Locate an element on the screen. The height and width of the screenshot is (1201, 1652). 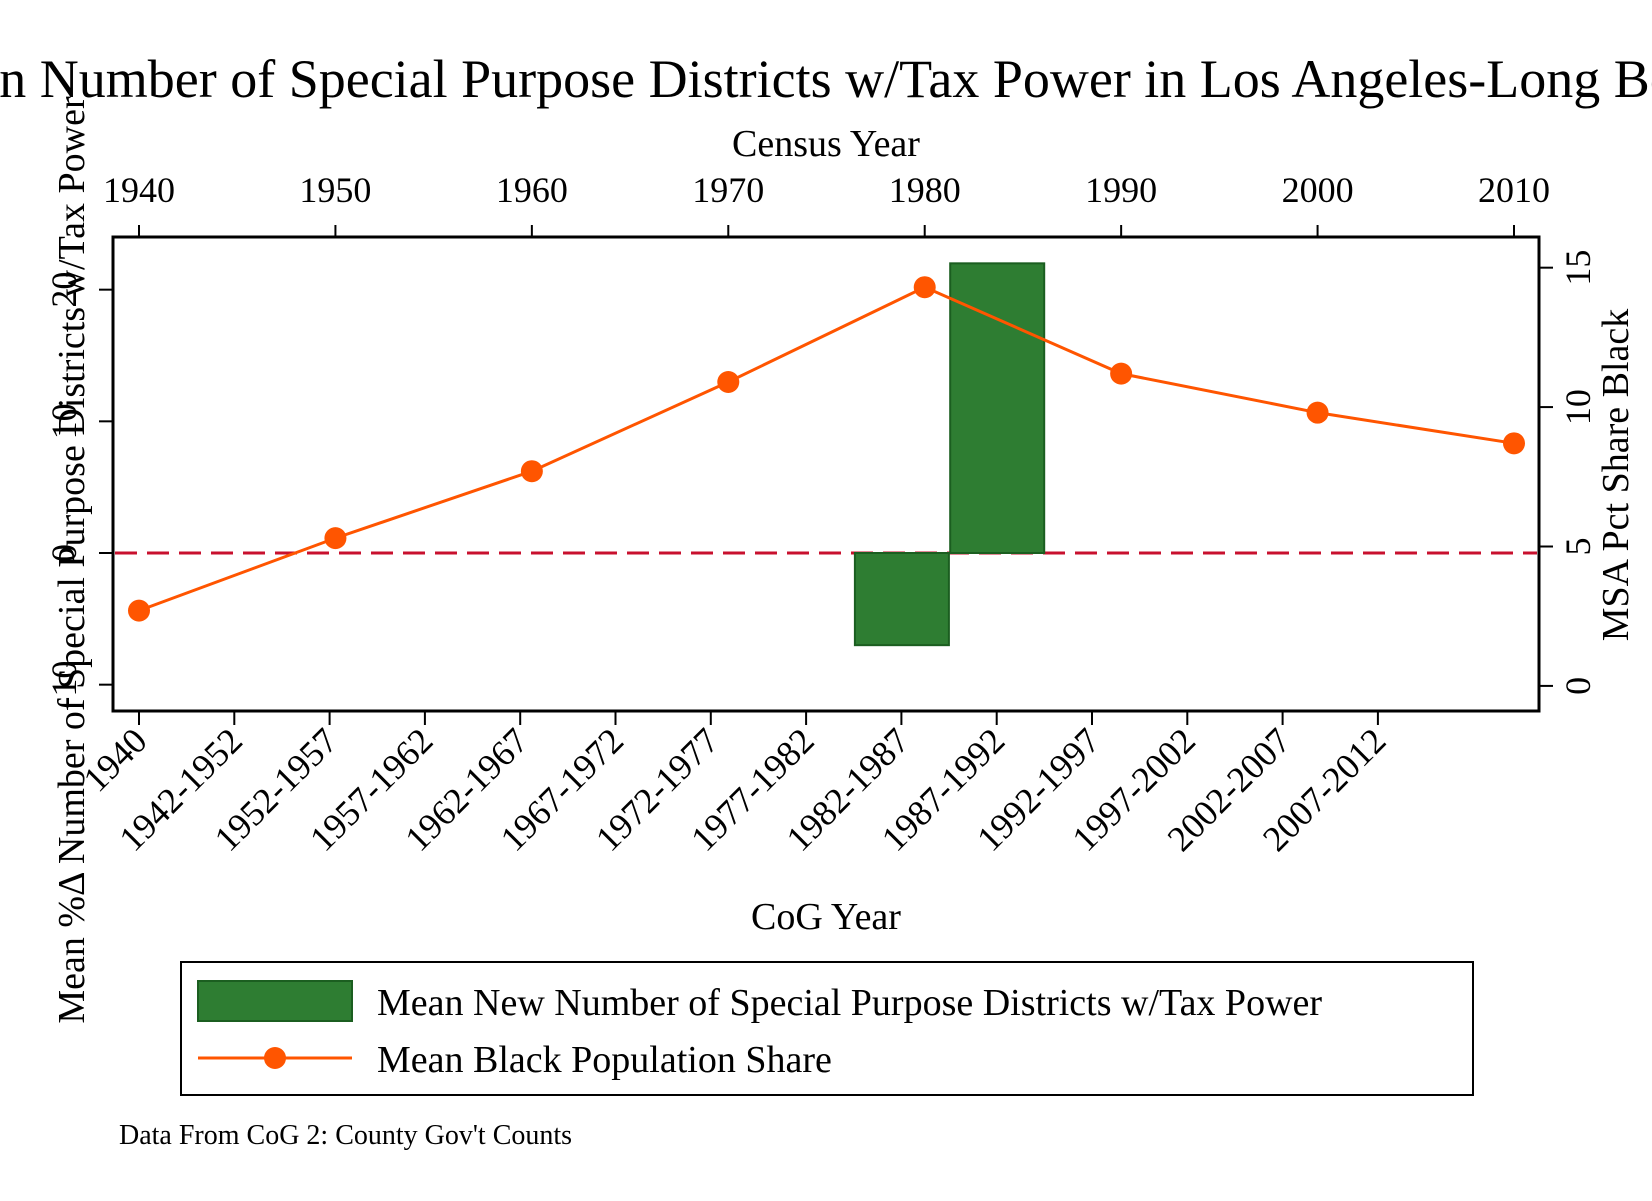
left-axis-tick-label: 10 is located at coordinates (64, 421).